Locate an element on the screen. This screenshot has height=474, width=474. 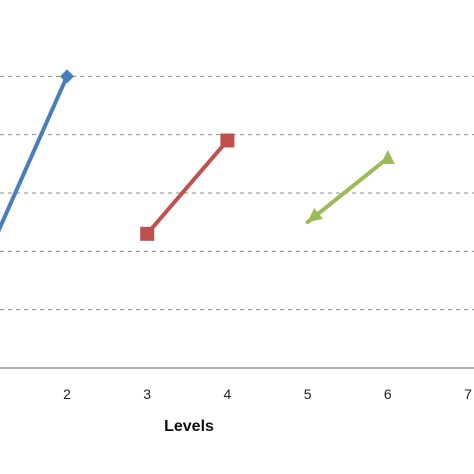
x-tick-label: 6 is located at coordinates (388, 394).